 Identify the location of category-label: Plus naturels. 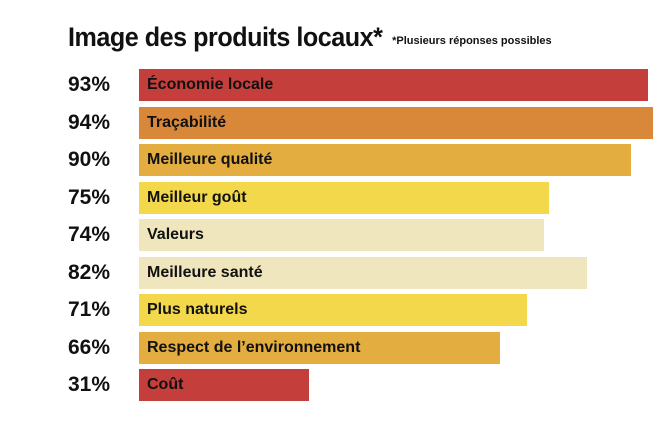
(197, 309).